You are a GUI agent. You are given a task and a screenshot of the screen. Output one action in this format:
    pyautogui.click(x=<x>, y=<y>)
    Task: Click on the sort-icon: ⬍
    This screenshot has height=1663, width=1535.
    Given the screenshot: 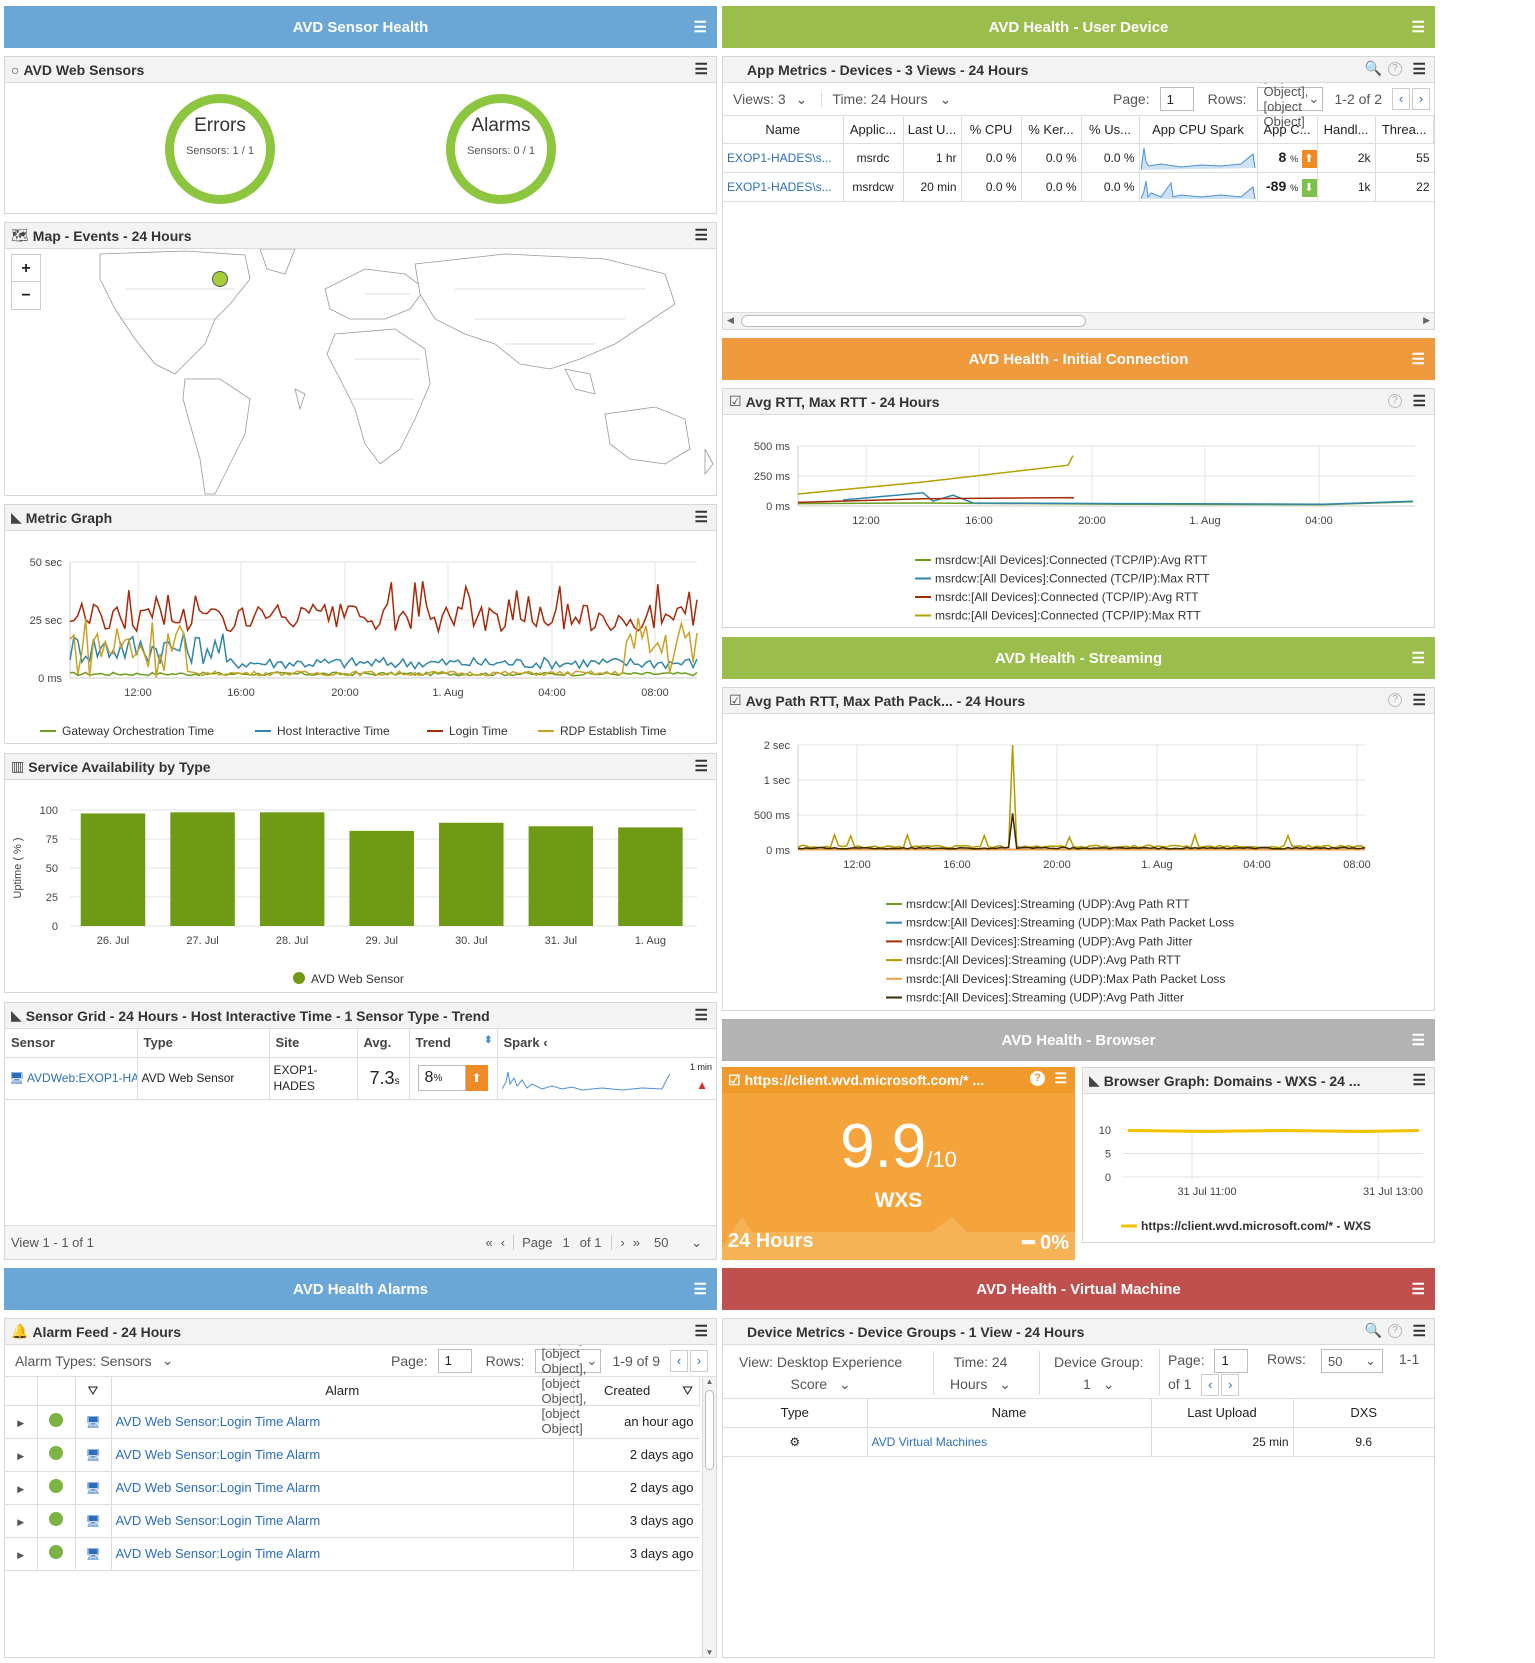 What is the action you would take?
    pyautogui.click(x=488, y=1041)
    